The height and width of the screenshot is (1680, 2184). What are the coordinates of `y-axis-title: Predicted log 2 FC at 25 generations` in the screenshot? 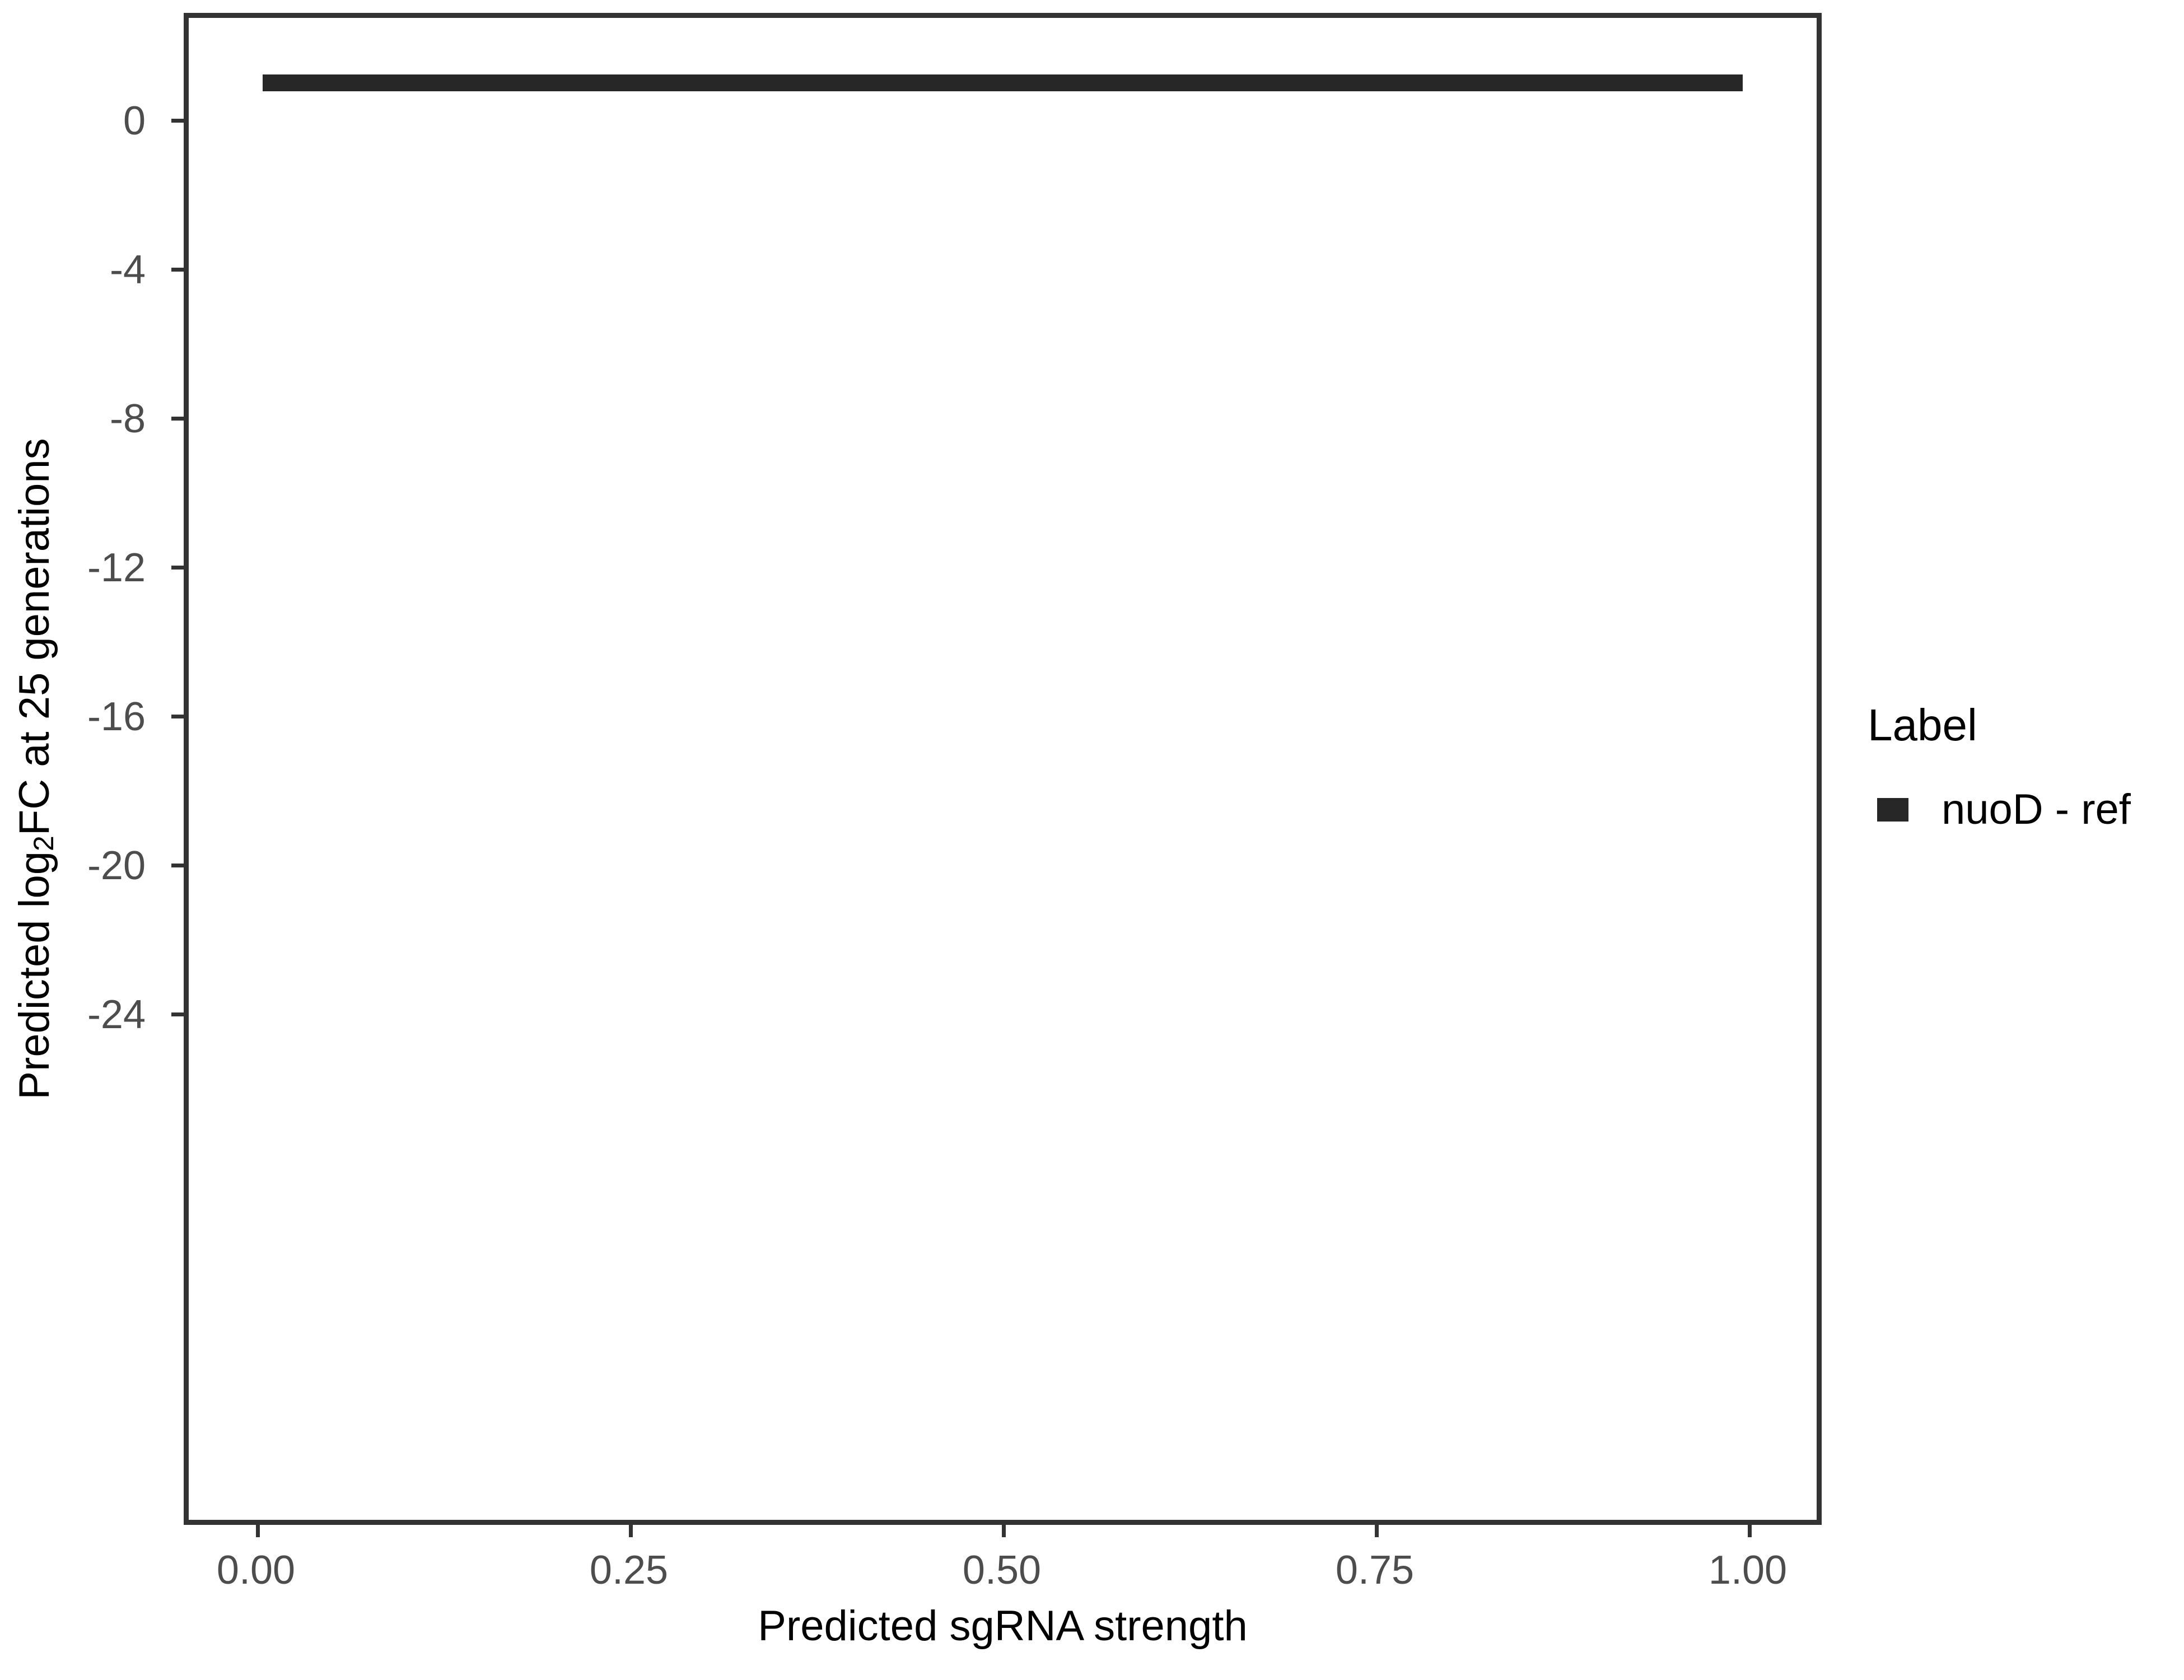 It's located at (35, 769).